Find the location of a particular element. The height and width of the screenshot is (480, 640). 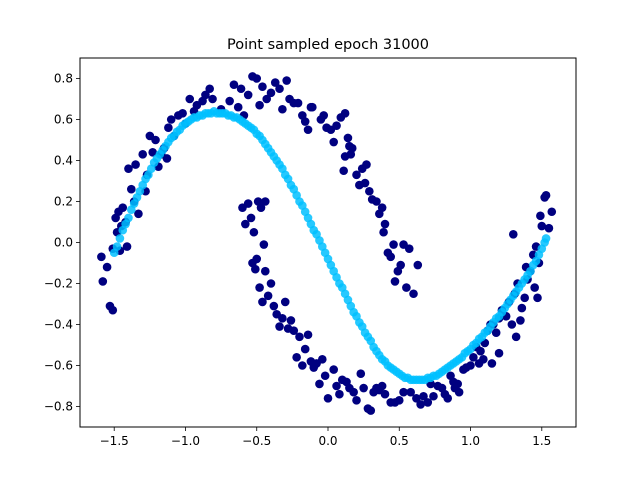

chart-title: Point sampled epoch 31000 is located at coordinates (328, 45).